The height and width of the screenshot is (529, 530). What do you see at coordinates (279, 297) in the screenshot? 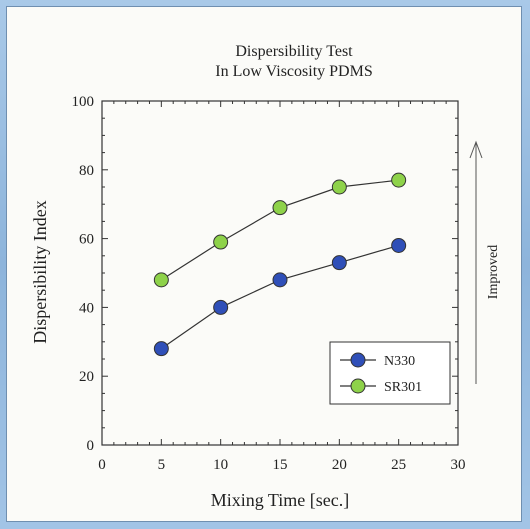
I see `series-line-n330` at bounding box center [279, 297].